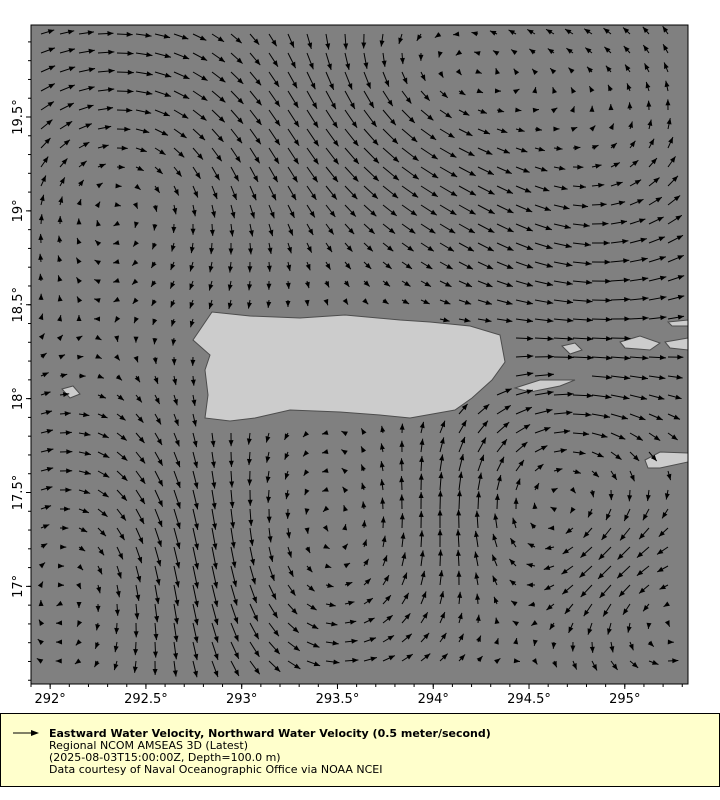 This screenshot has height=800, width=720. Describe the element at coordinates (640, 343) in the screenshot. I see `st-thomas-land` at that location.